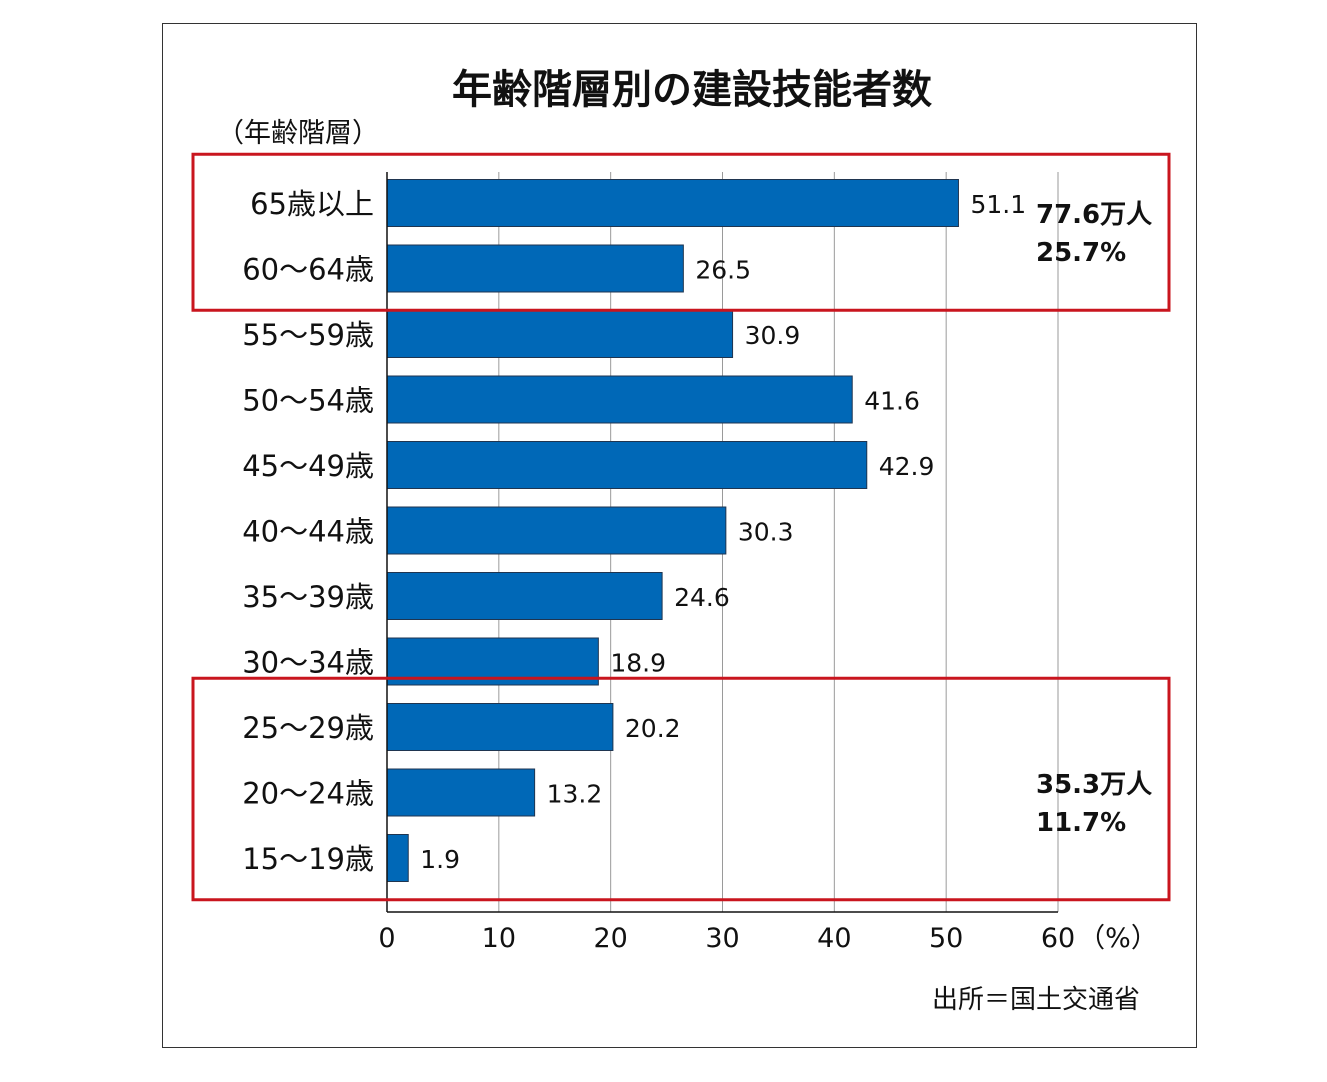 The height and width of the screenshot is (1082, 1327). I want to click on data-label: 20.2, so click(653, 728).